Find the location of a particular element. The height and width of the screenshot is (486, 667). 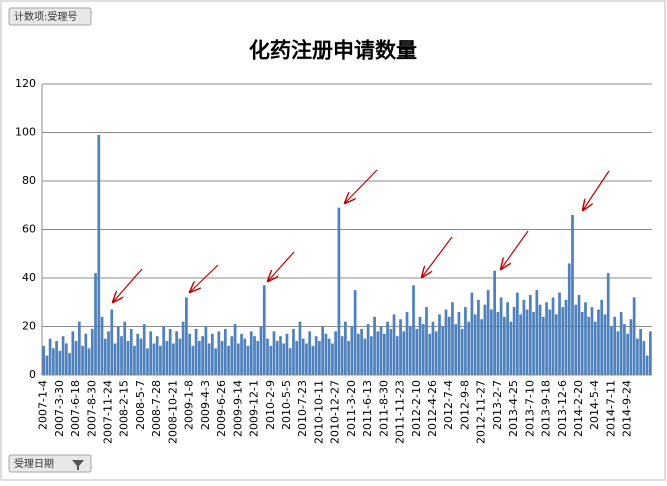

x-tick-label: 2009-1-8 is located at coordinates (189, 405).